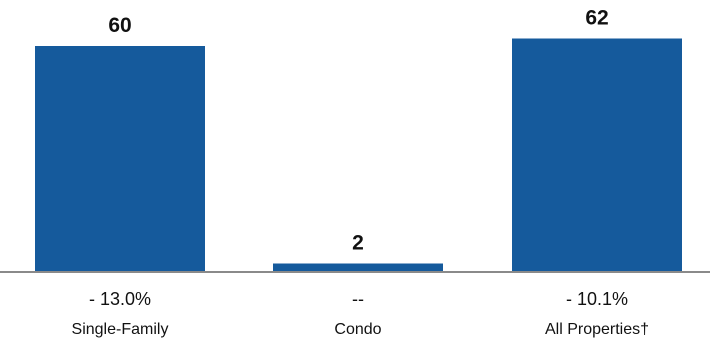 The width and height of the screenshot is (710, 344). I want to click on data-label-single-family: 60, so click(119, 25).